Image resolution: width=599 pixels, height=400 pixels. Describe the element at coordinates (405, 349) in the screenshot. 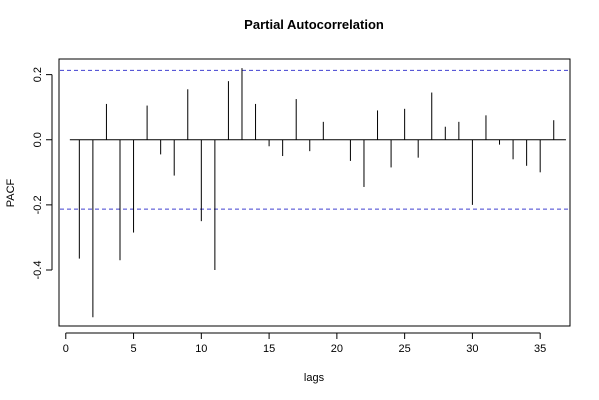

I see `x-tick-label: 25` at that location.